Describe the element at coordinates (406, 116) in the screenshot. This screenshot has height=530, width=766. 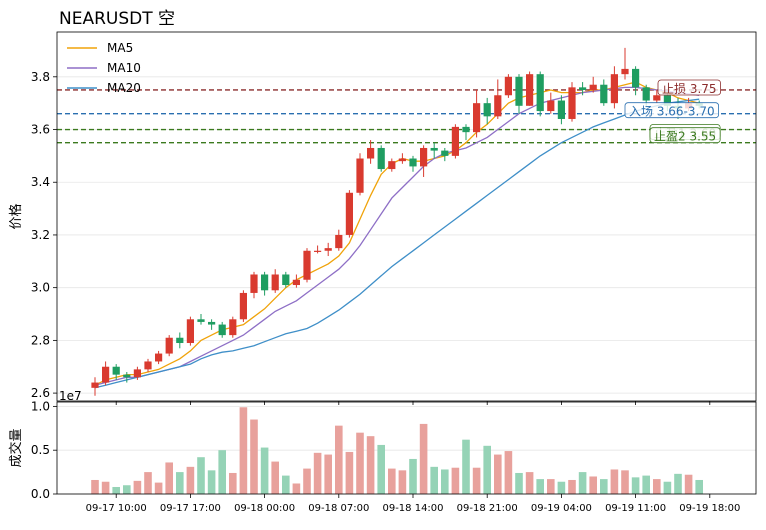
I see `price-levels` at that location.